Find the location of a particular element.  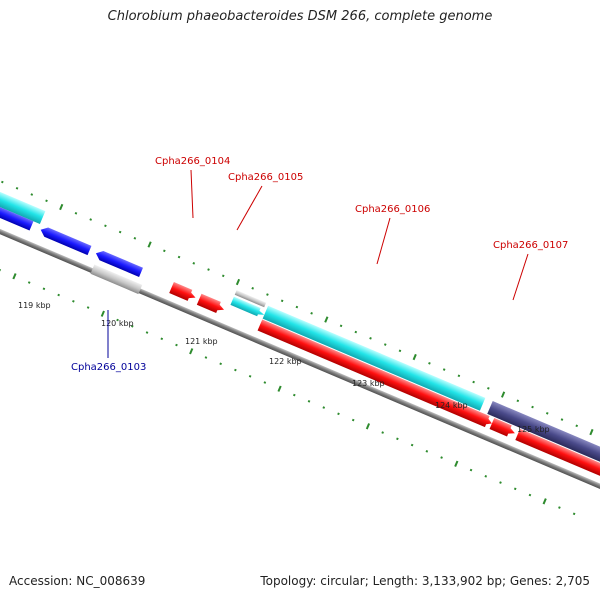

gene-next-slate is located at coordinates (543, 433).